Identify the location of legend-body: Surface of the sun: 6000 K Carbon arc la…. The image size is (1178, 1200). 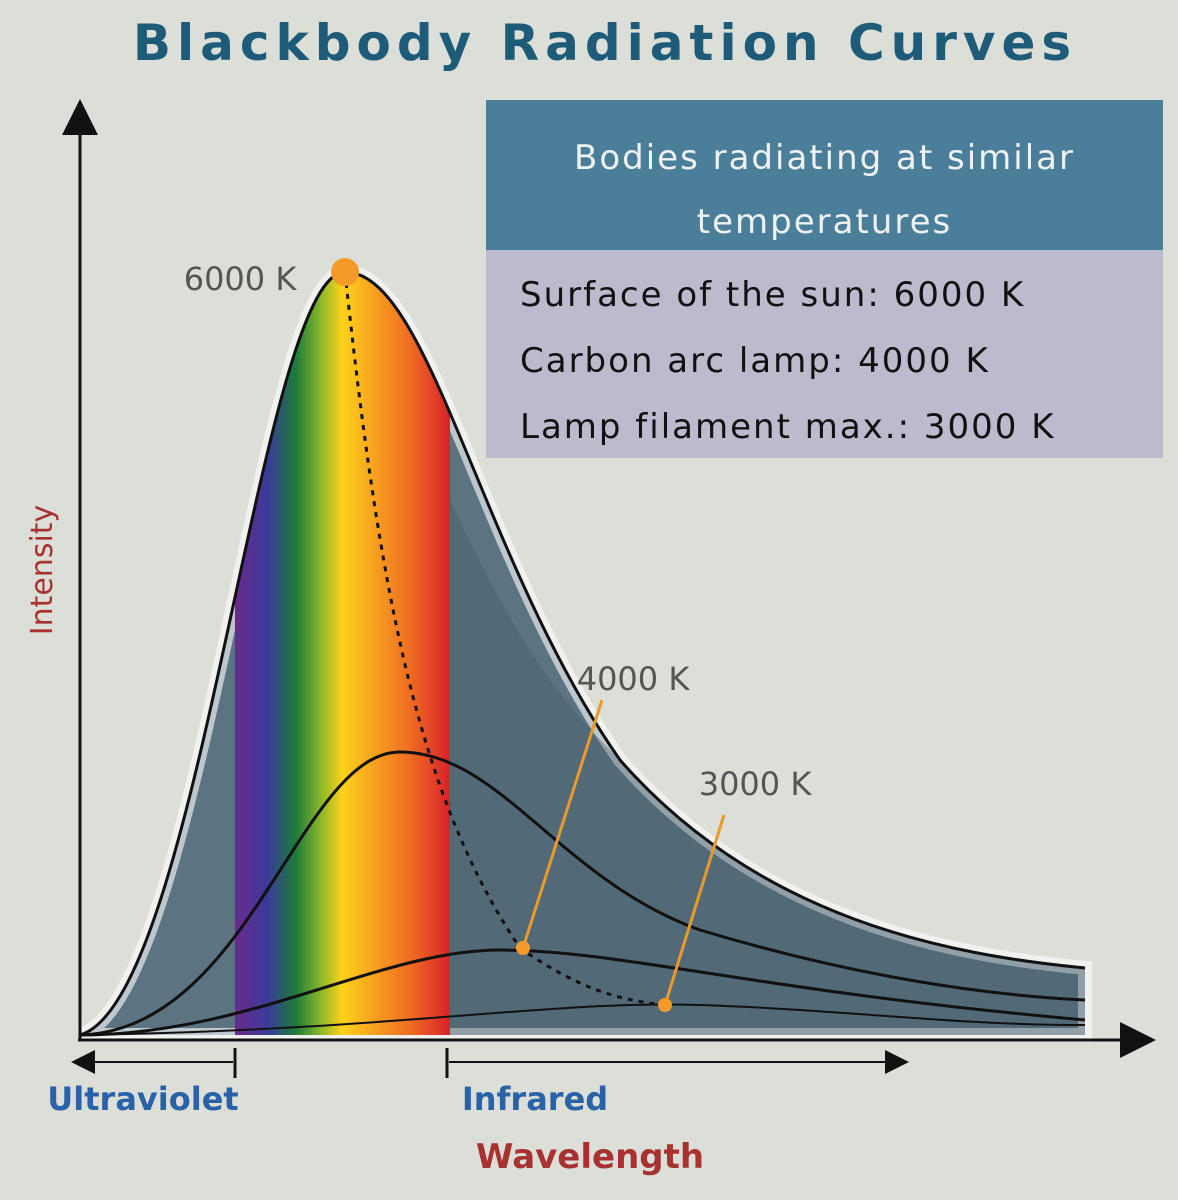
(824, 354).